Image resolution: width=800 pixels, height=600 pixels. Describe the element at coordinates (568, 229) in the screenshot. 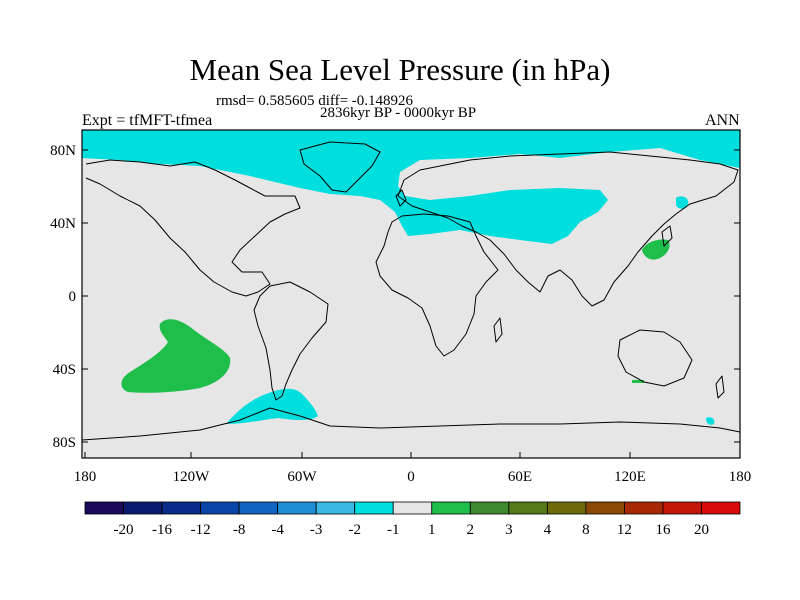

I see `eurasia-coast` at that location.